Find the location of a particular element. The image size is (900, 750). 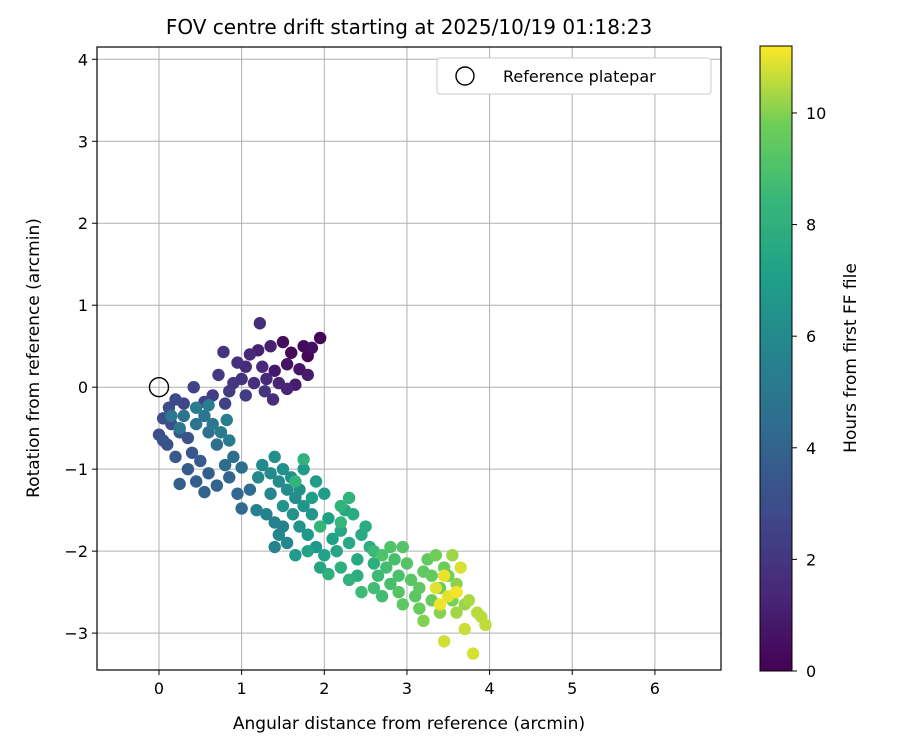

colorbar-tick-label: 2 is located at coordinates (811, 559).